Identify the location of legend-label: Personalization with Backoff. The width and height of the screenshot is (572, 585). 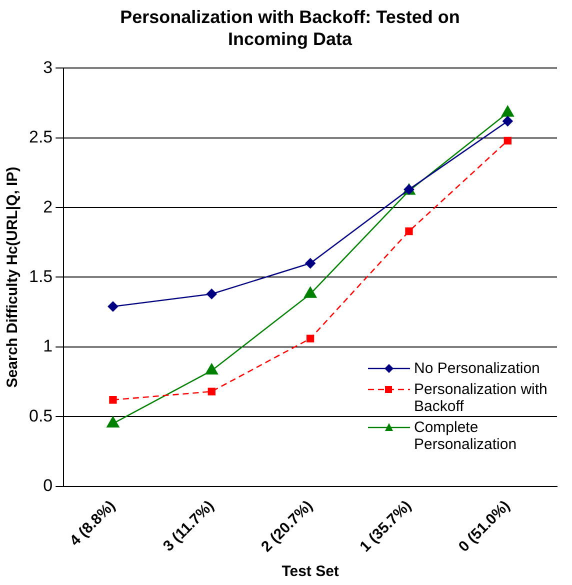
(481, 398).